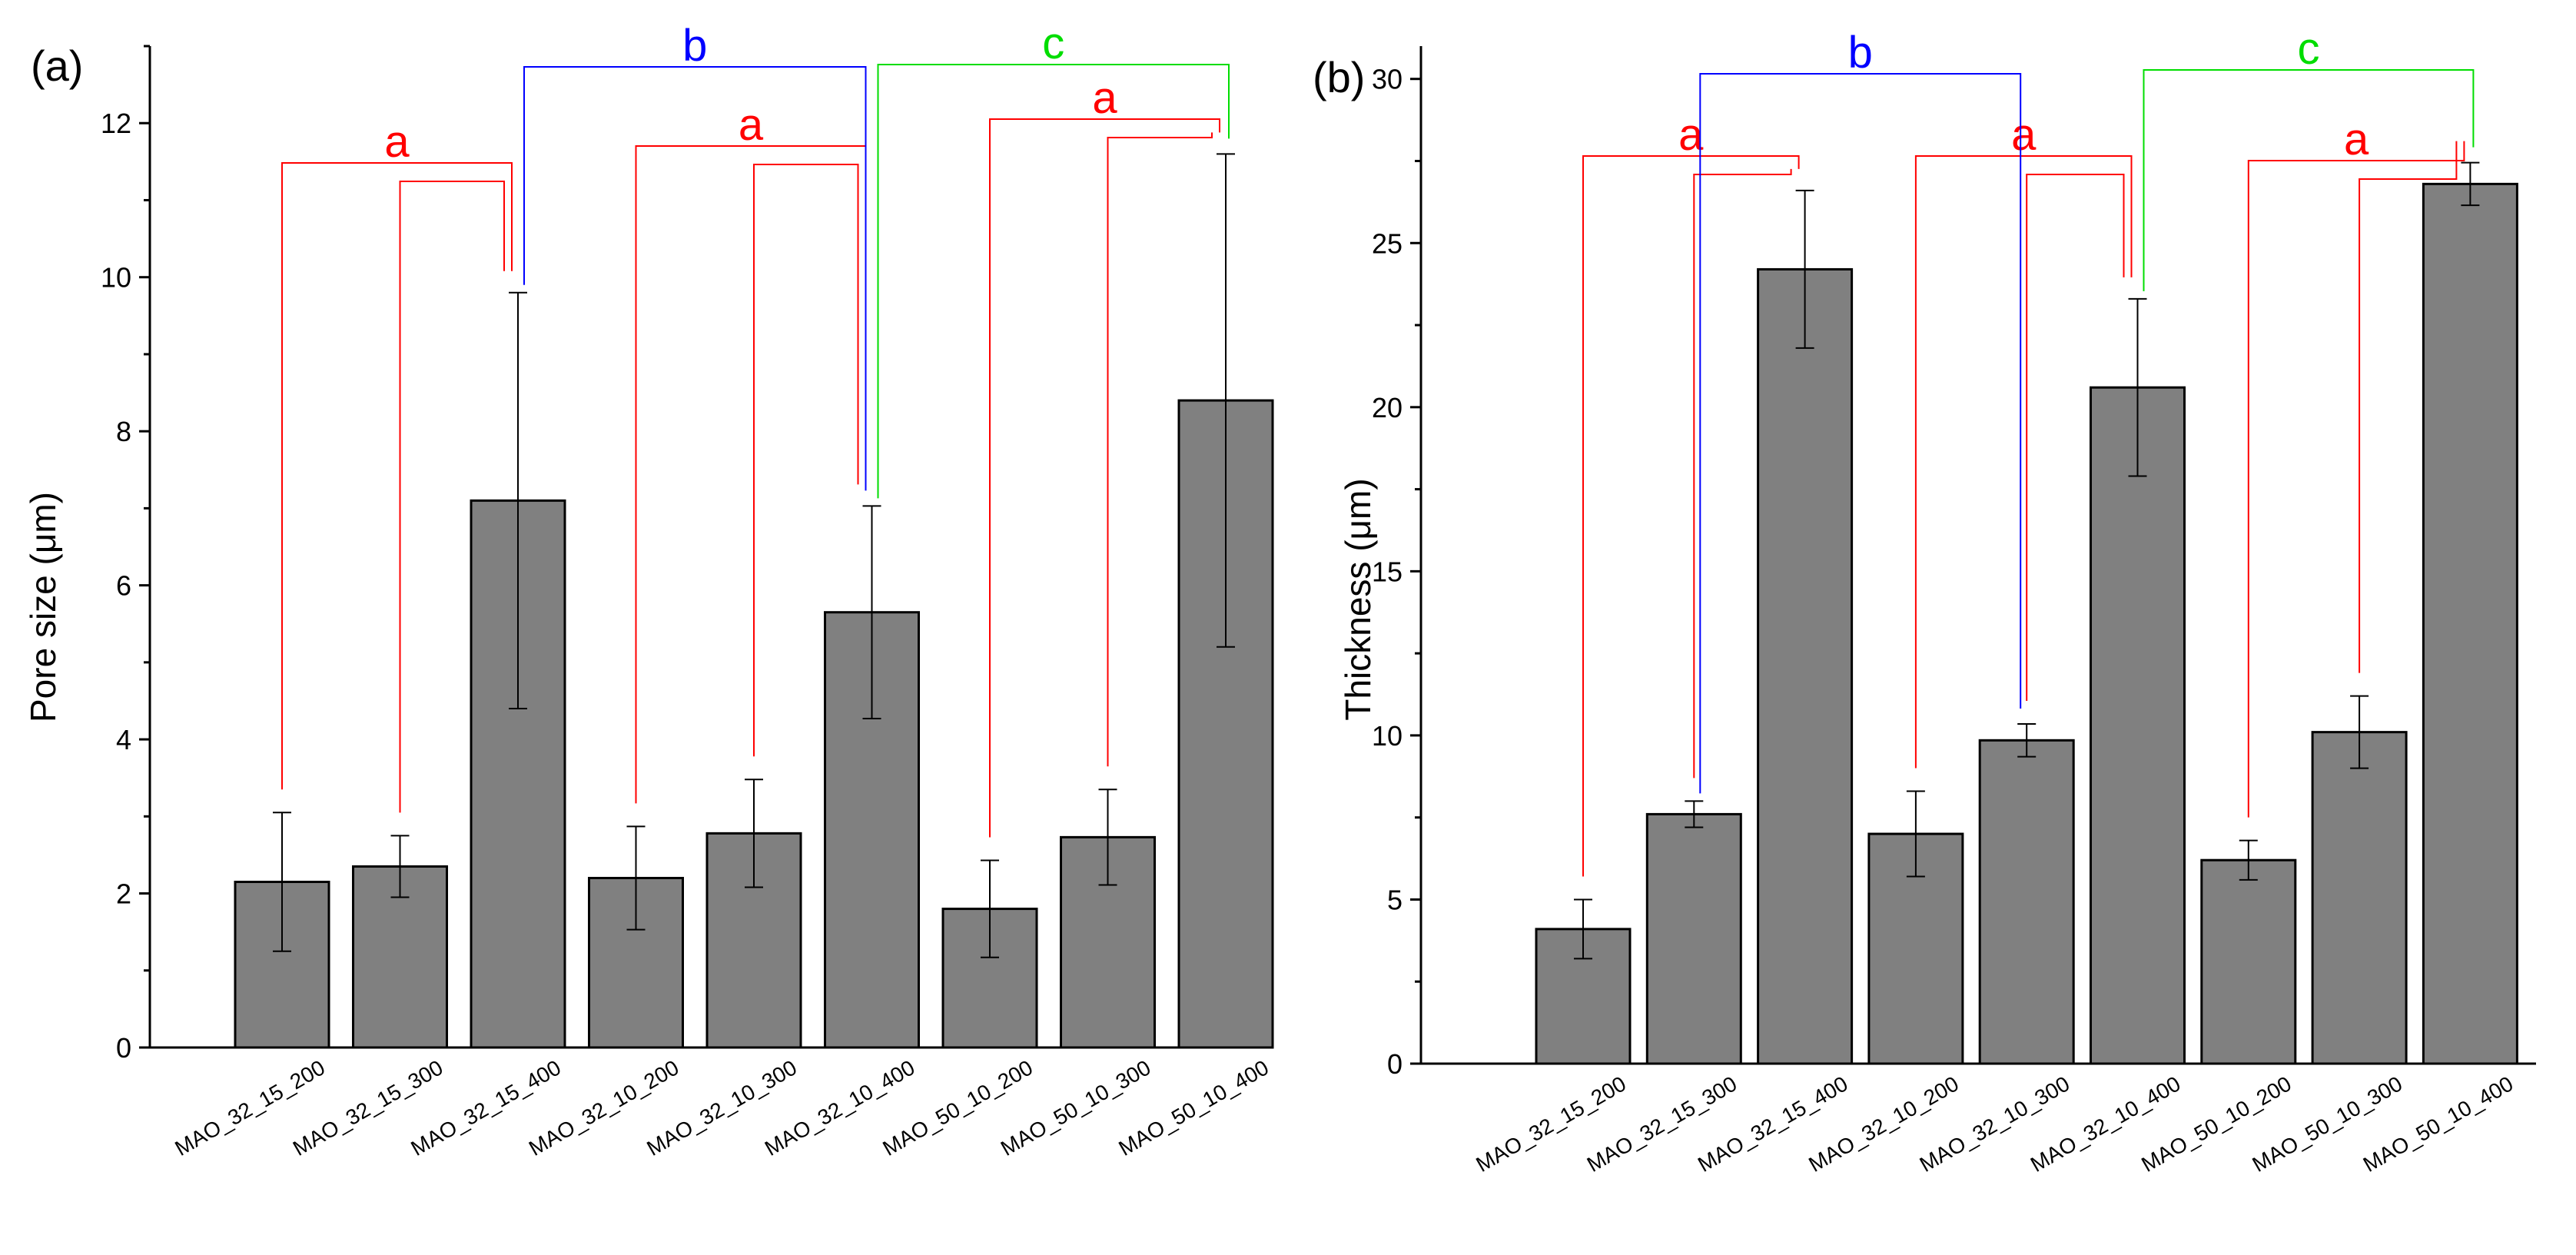  Describe the element at coordinates (1387, 407) in the screenshot. I see `y-tick-label: 20` at that location.